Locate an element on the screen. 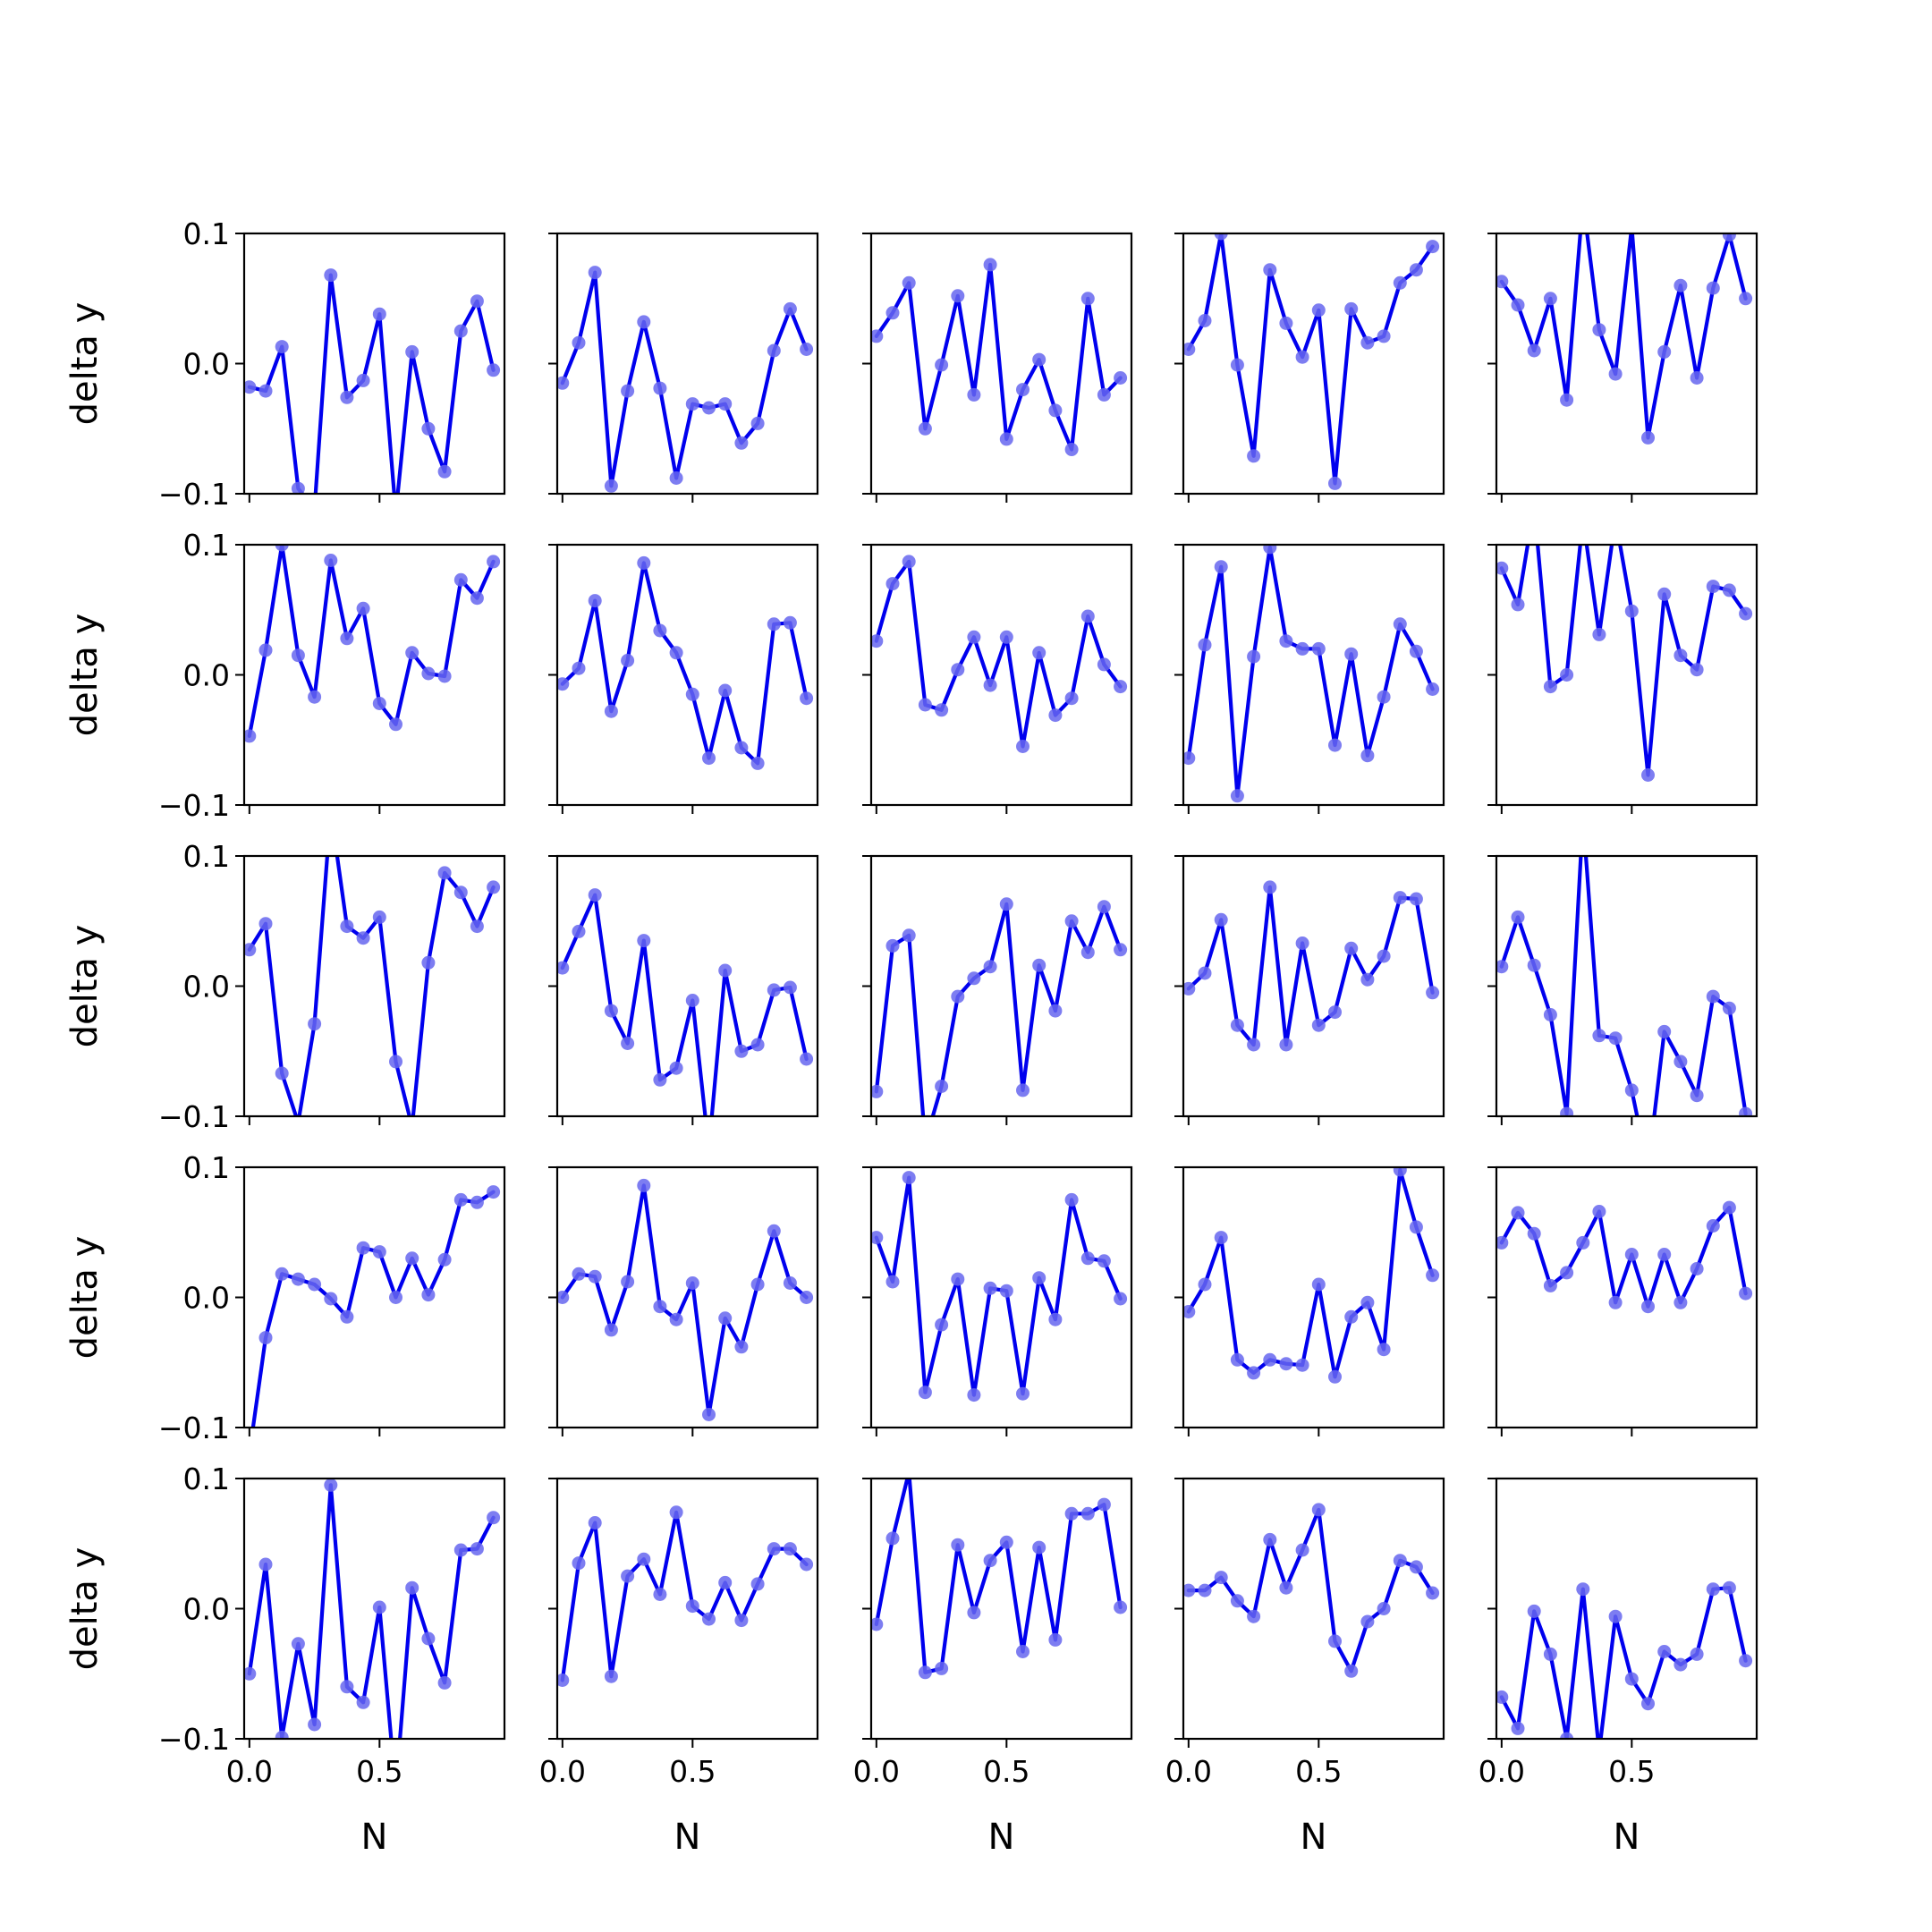 Image resolution: width=1932 pixels, height=1932 pixels. subplot-r5-c5: 0.0 0.5 N is located at coordinates (1618, 1667).